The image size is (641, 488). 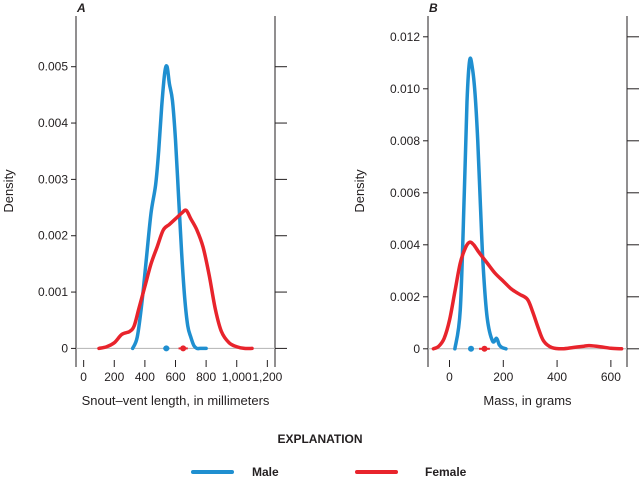 I want to click on panel-b-x-tick-label: 400, so click(x=557, y=377).